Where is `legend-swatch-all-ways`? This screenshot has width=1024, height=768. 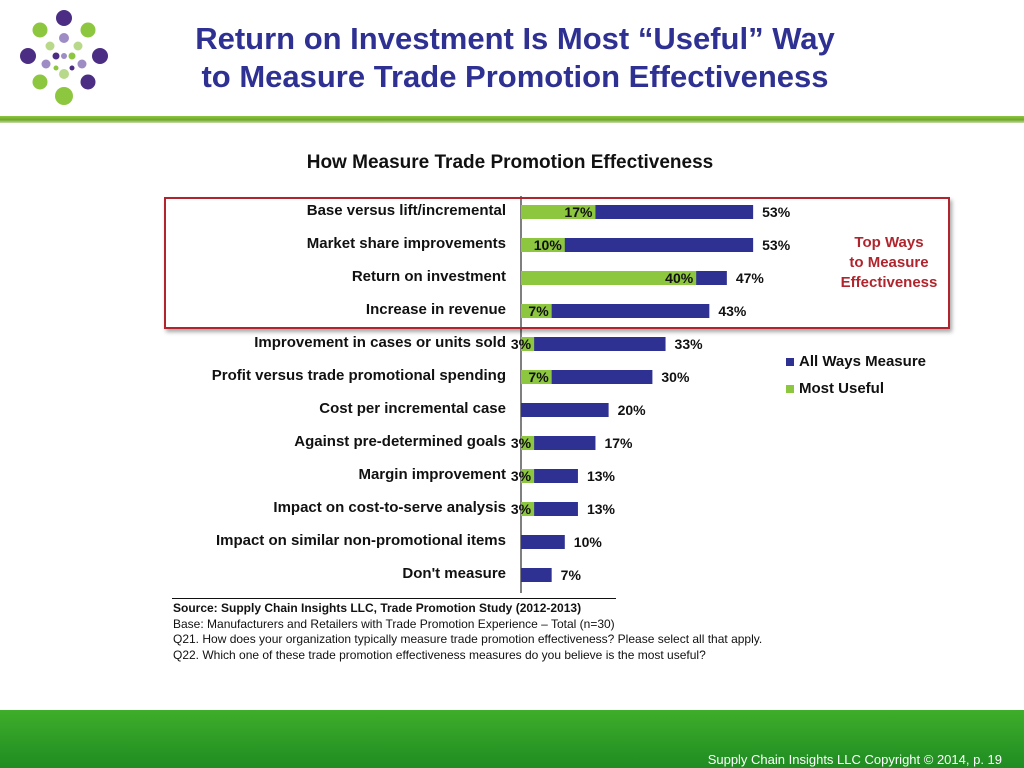 legend-swatch-all-ways is located at coordinates (790, 361).